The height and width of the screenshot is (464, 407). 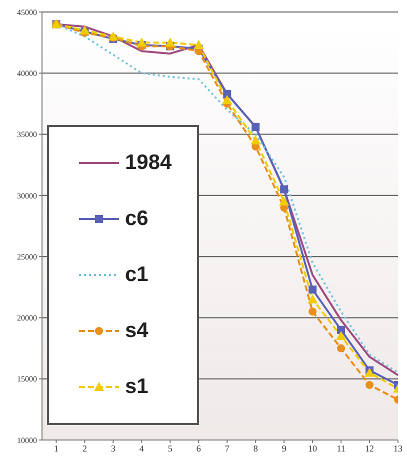 What do you see at coordinates (199, 448) in the screenshot?
I see `x-tick-label: 6` at bounding box center [199, 448].